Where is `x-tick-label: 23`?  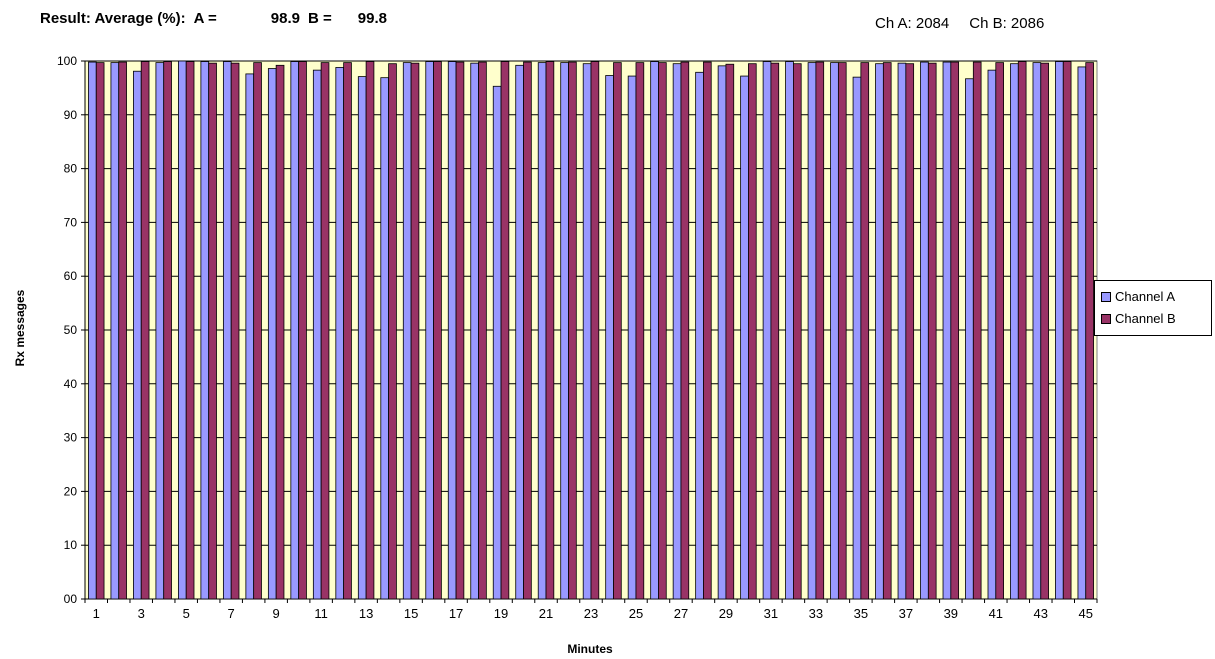 x-tick-label: 23 is located at coordinates (591, 613).